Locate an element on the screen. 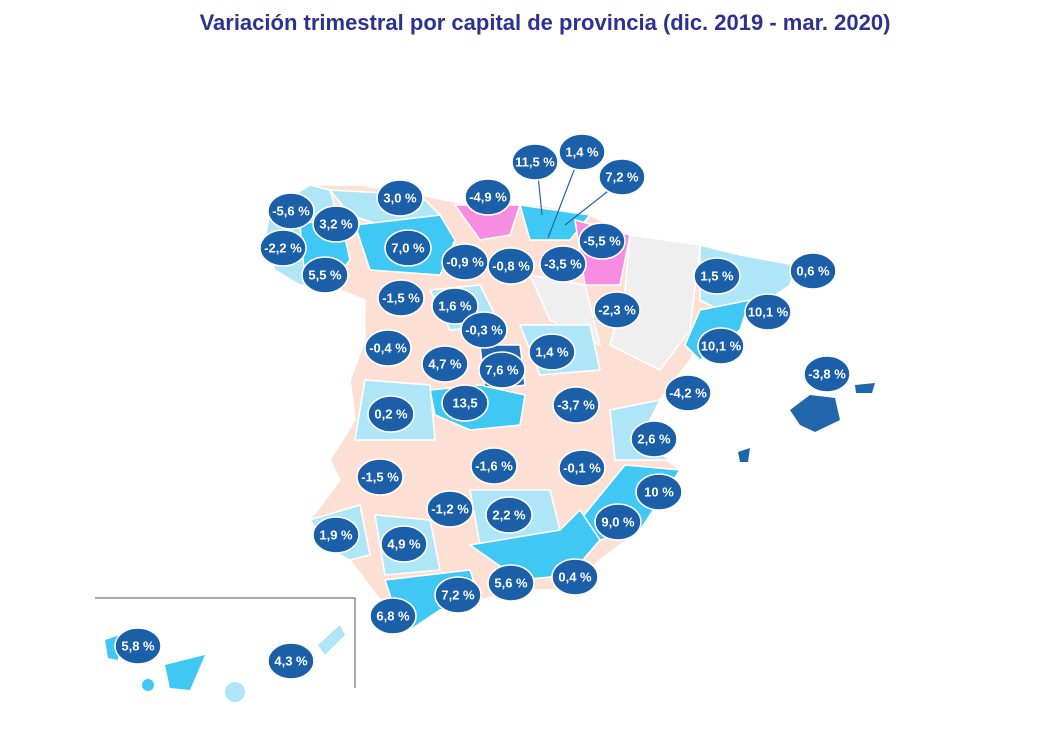  label: 0,6 % is located at coordinates (813, 270).